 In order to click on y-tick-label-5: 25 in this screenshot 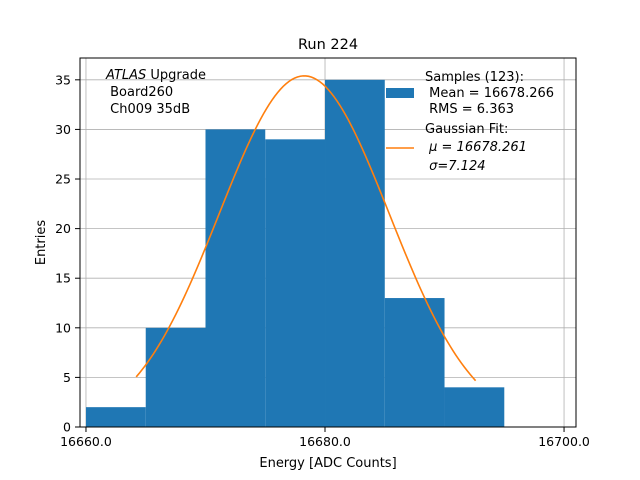, I will do `click(63, 179)`.